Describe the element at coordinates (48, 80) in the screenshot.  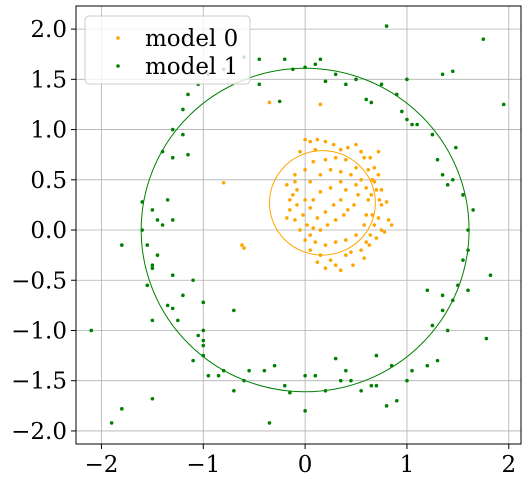
I see `y-tick-label: 1.5` at that location.